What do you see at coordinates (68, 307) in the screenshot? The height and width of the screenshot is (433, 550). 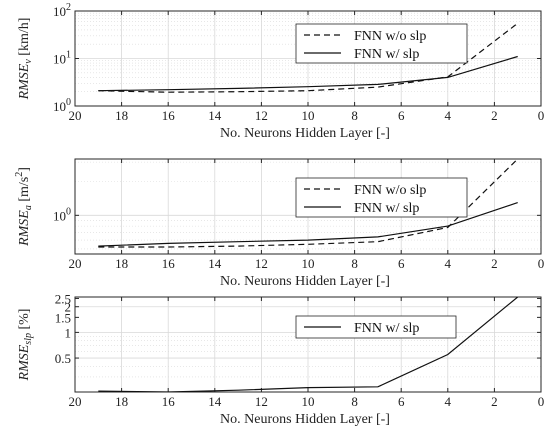 I see `y-tick-label: 2` at bounding box center [68, 307].